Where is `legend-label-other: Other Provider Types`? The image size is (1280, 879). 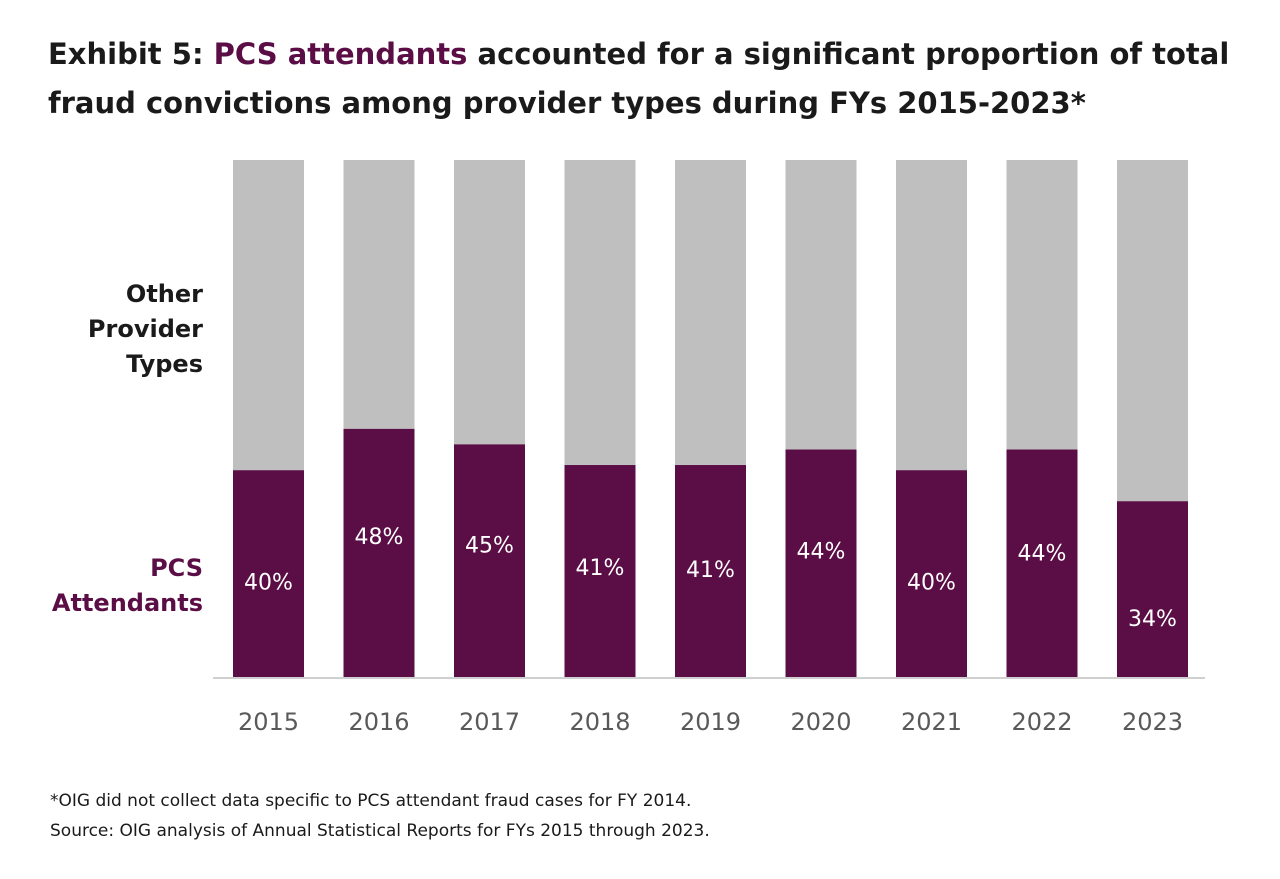
legend-label-other: Other Provider Types is located at coordinates (145, 329).